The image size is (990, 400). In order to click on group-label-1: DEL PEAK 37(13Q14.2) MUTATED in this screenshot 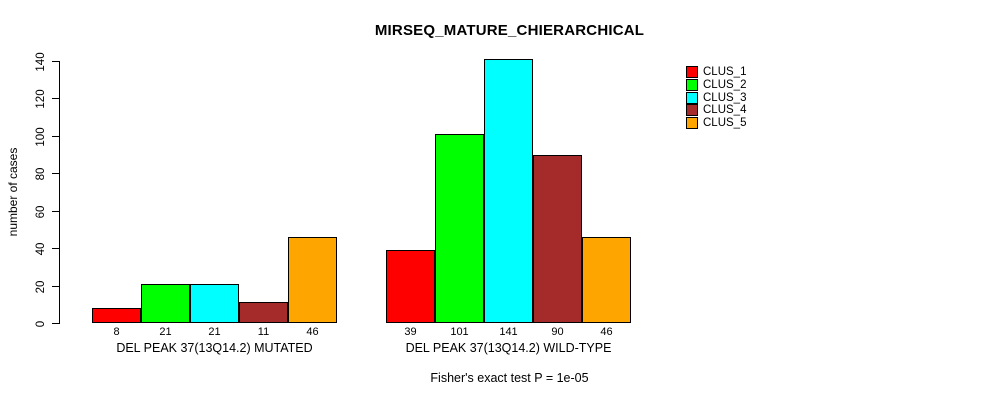, I will do `click(214, 348)`.